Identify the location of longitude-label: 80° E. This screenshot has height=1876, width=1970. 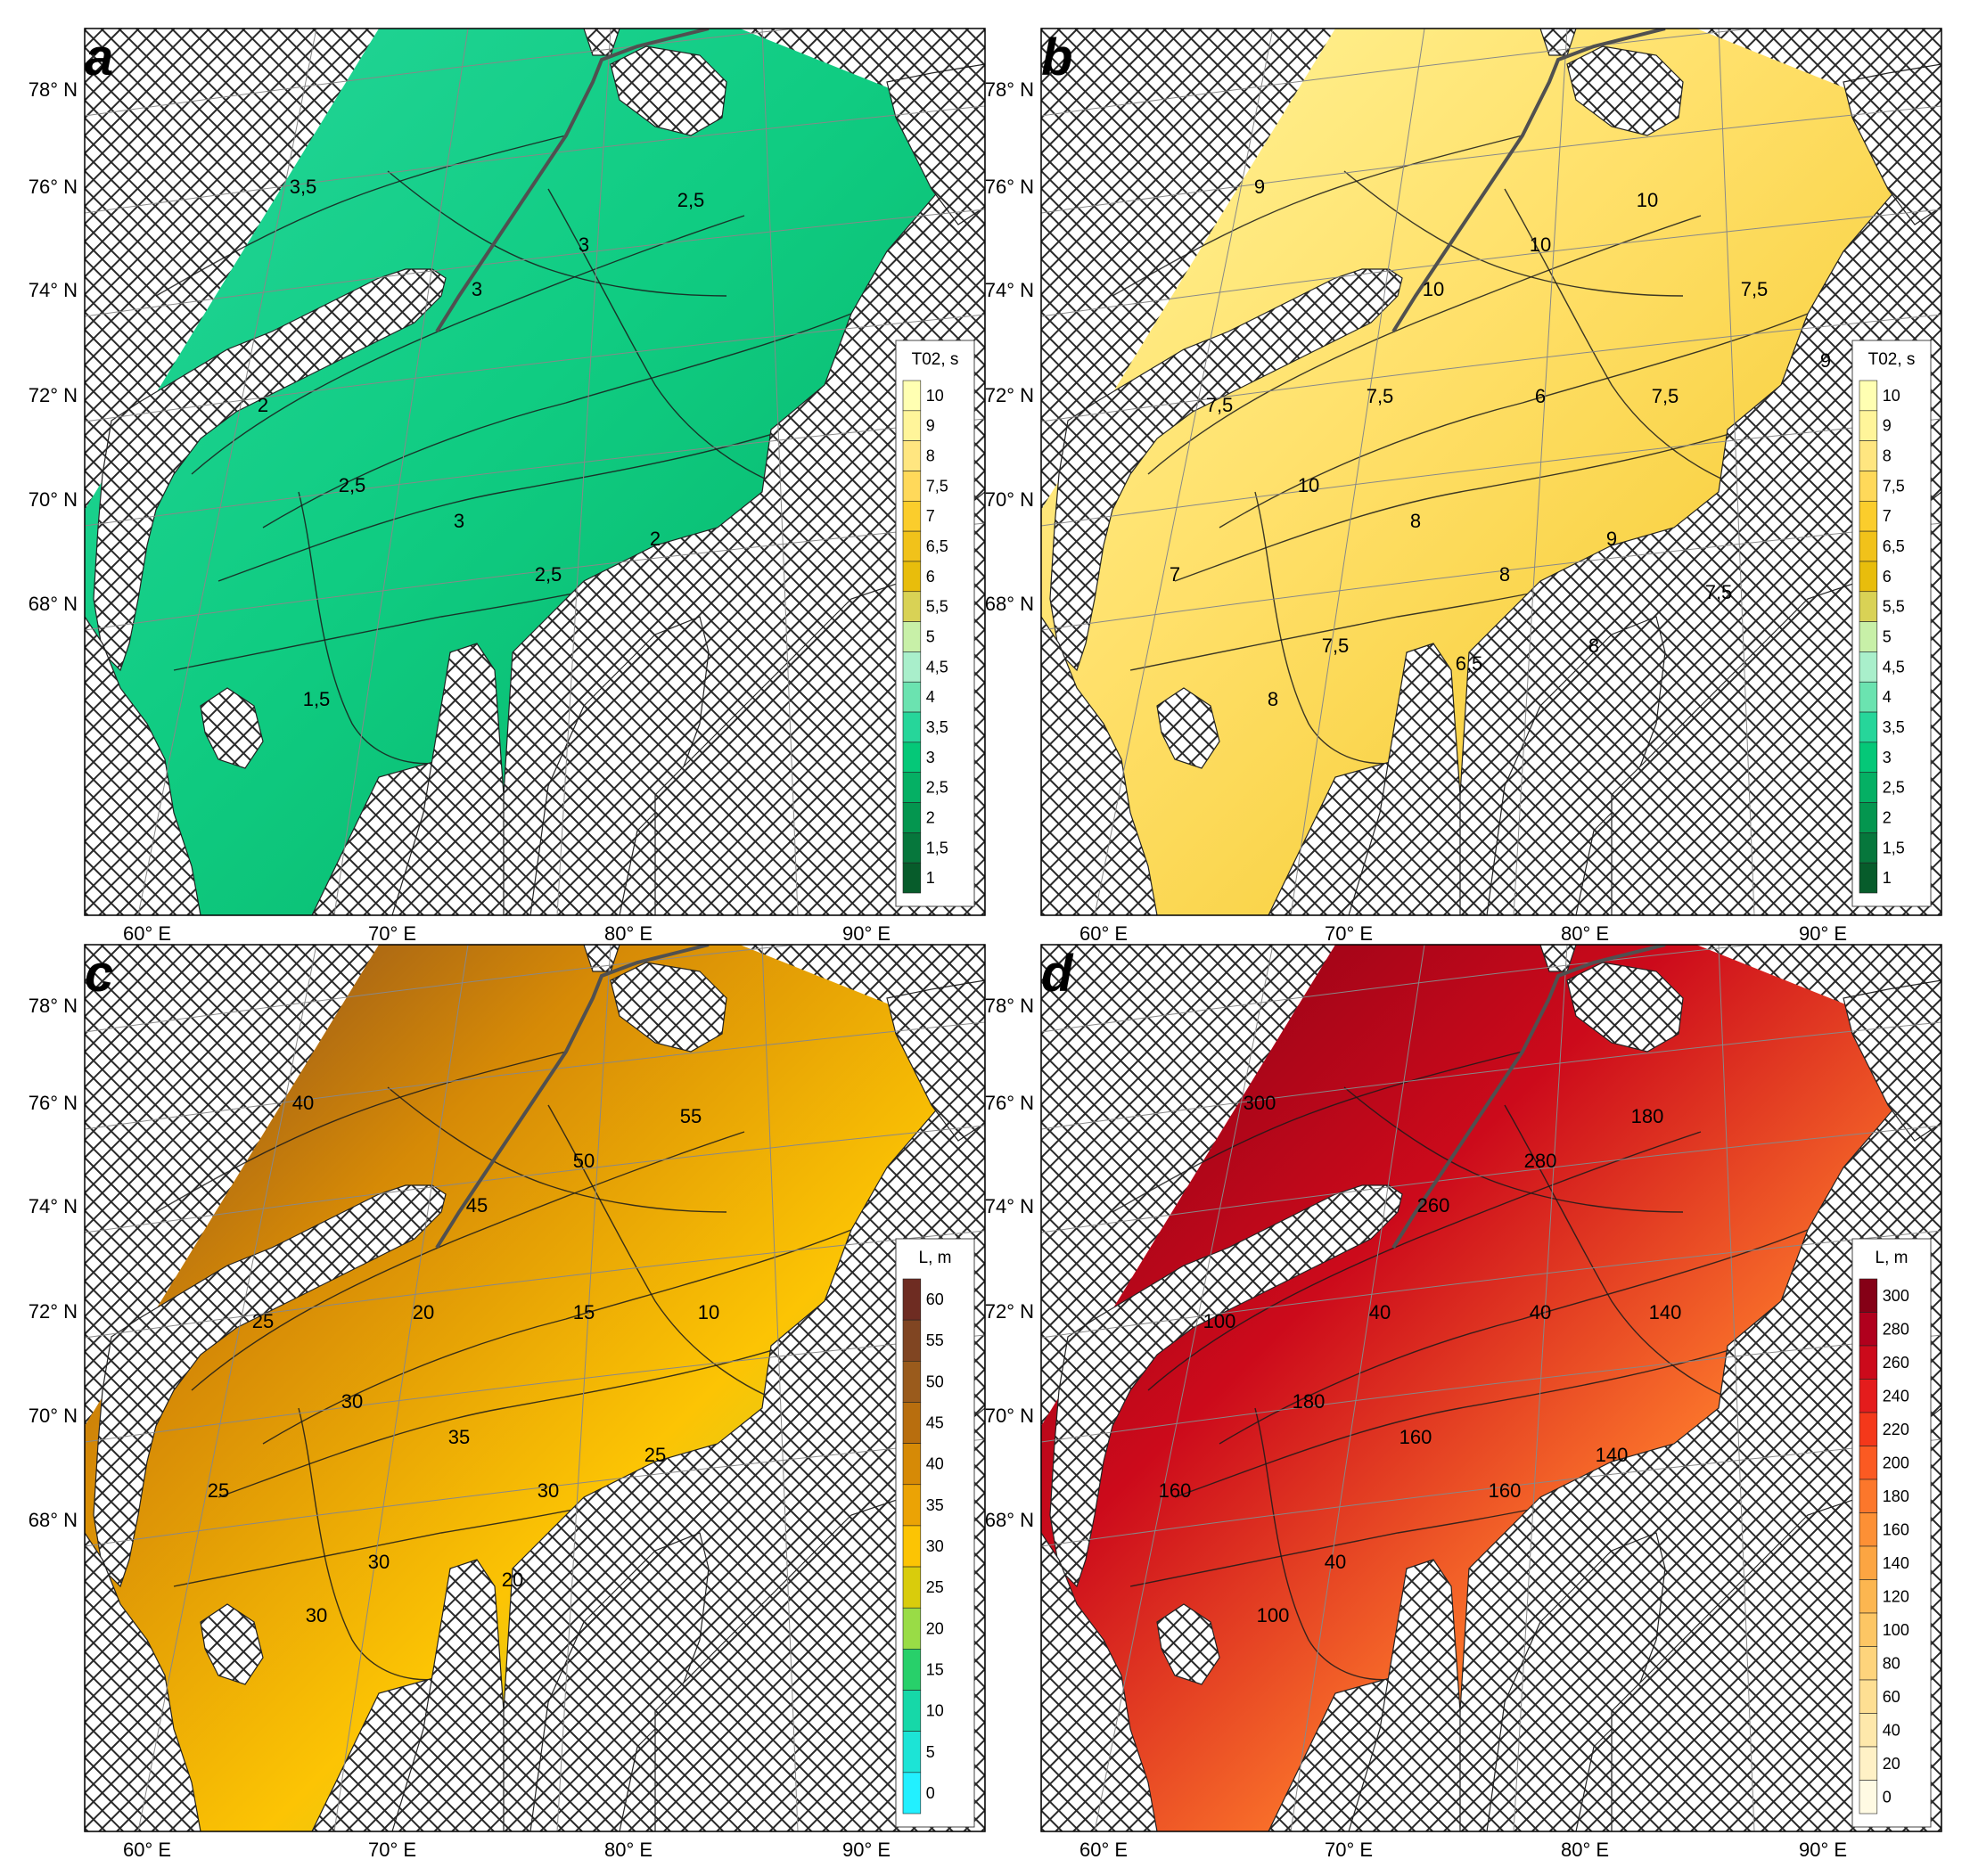
(1585, 934).